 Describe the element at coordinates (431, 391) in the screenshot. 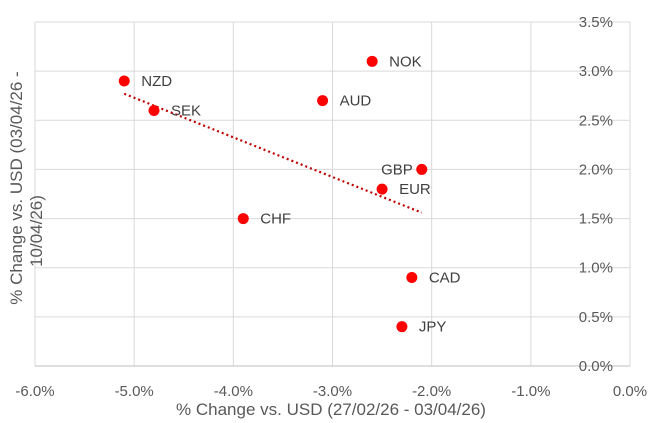

I see `x-tick-label: -2.0%` at that location.